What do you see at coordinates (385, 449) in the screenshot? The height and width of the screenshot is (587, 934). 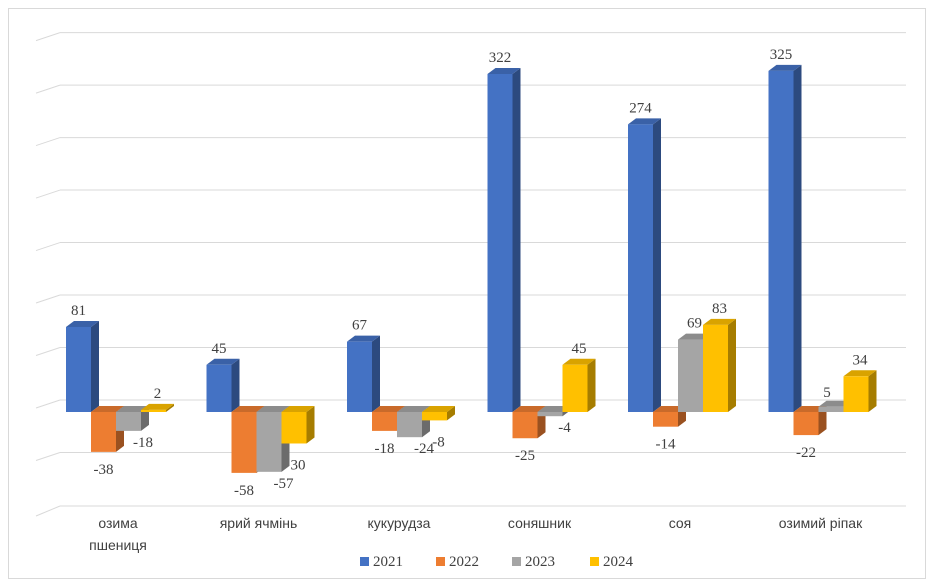 I see `data-label-2022-2: -18` at bounding box center [385, 449].